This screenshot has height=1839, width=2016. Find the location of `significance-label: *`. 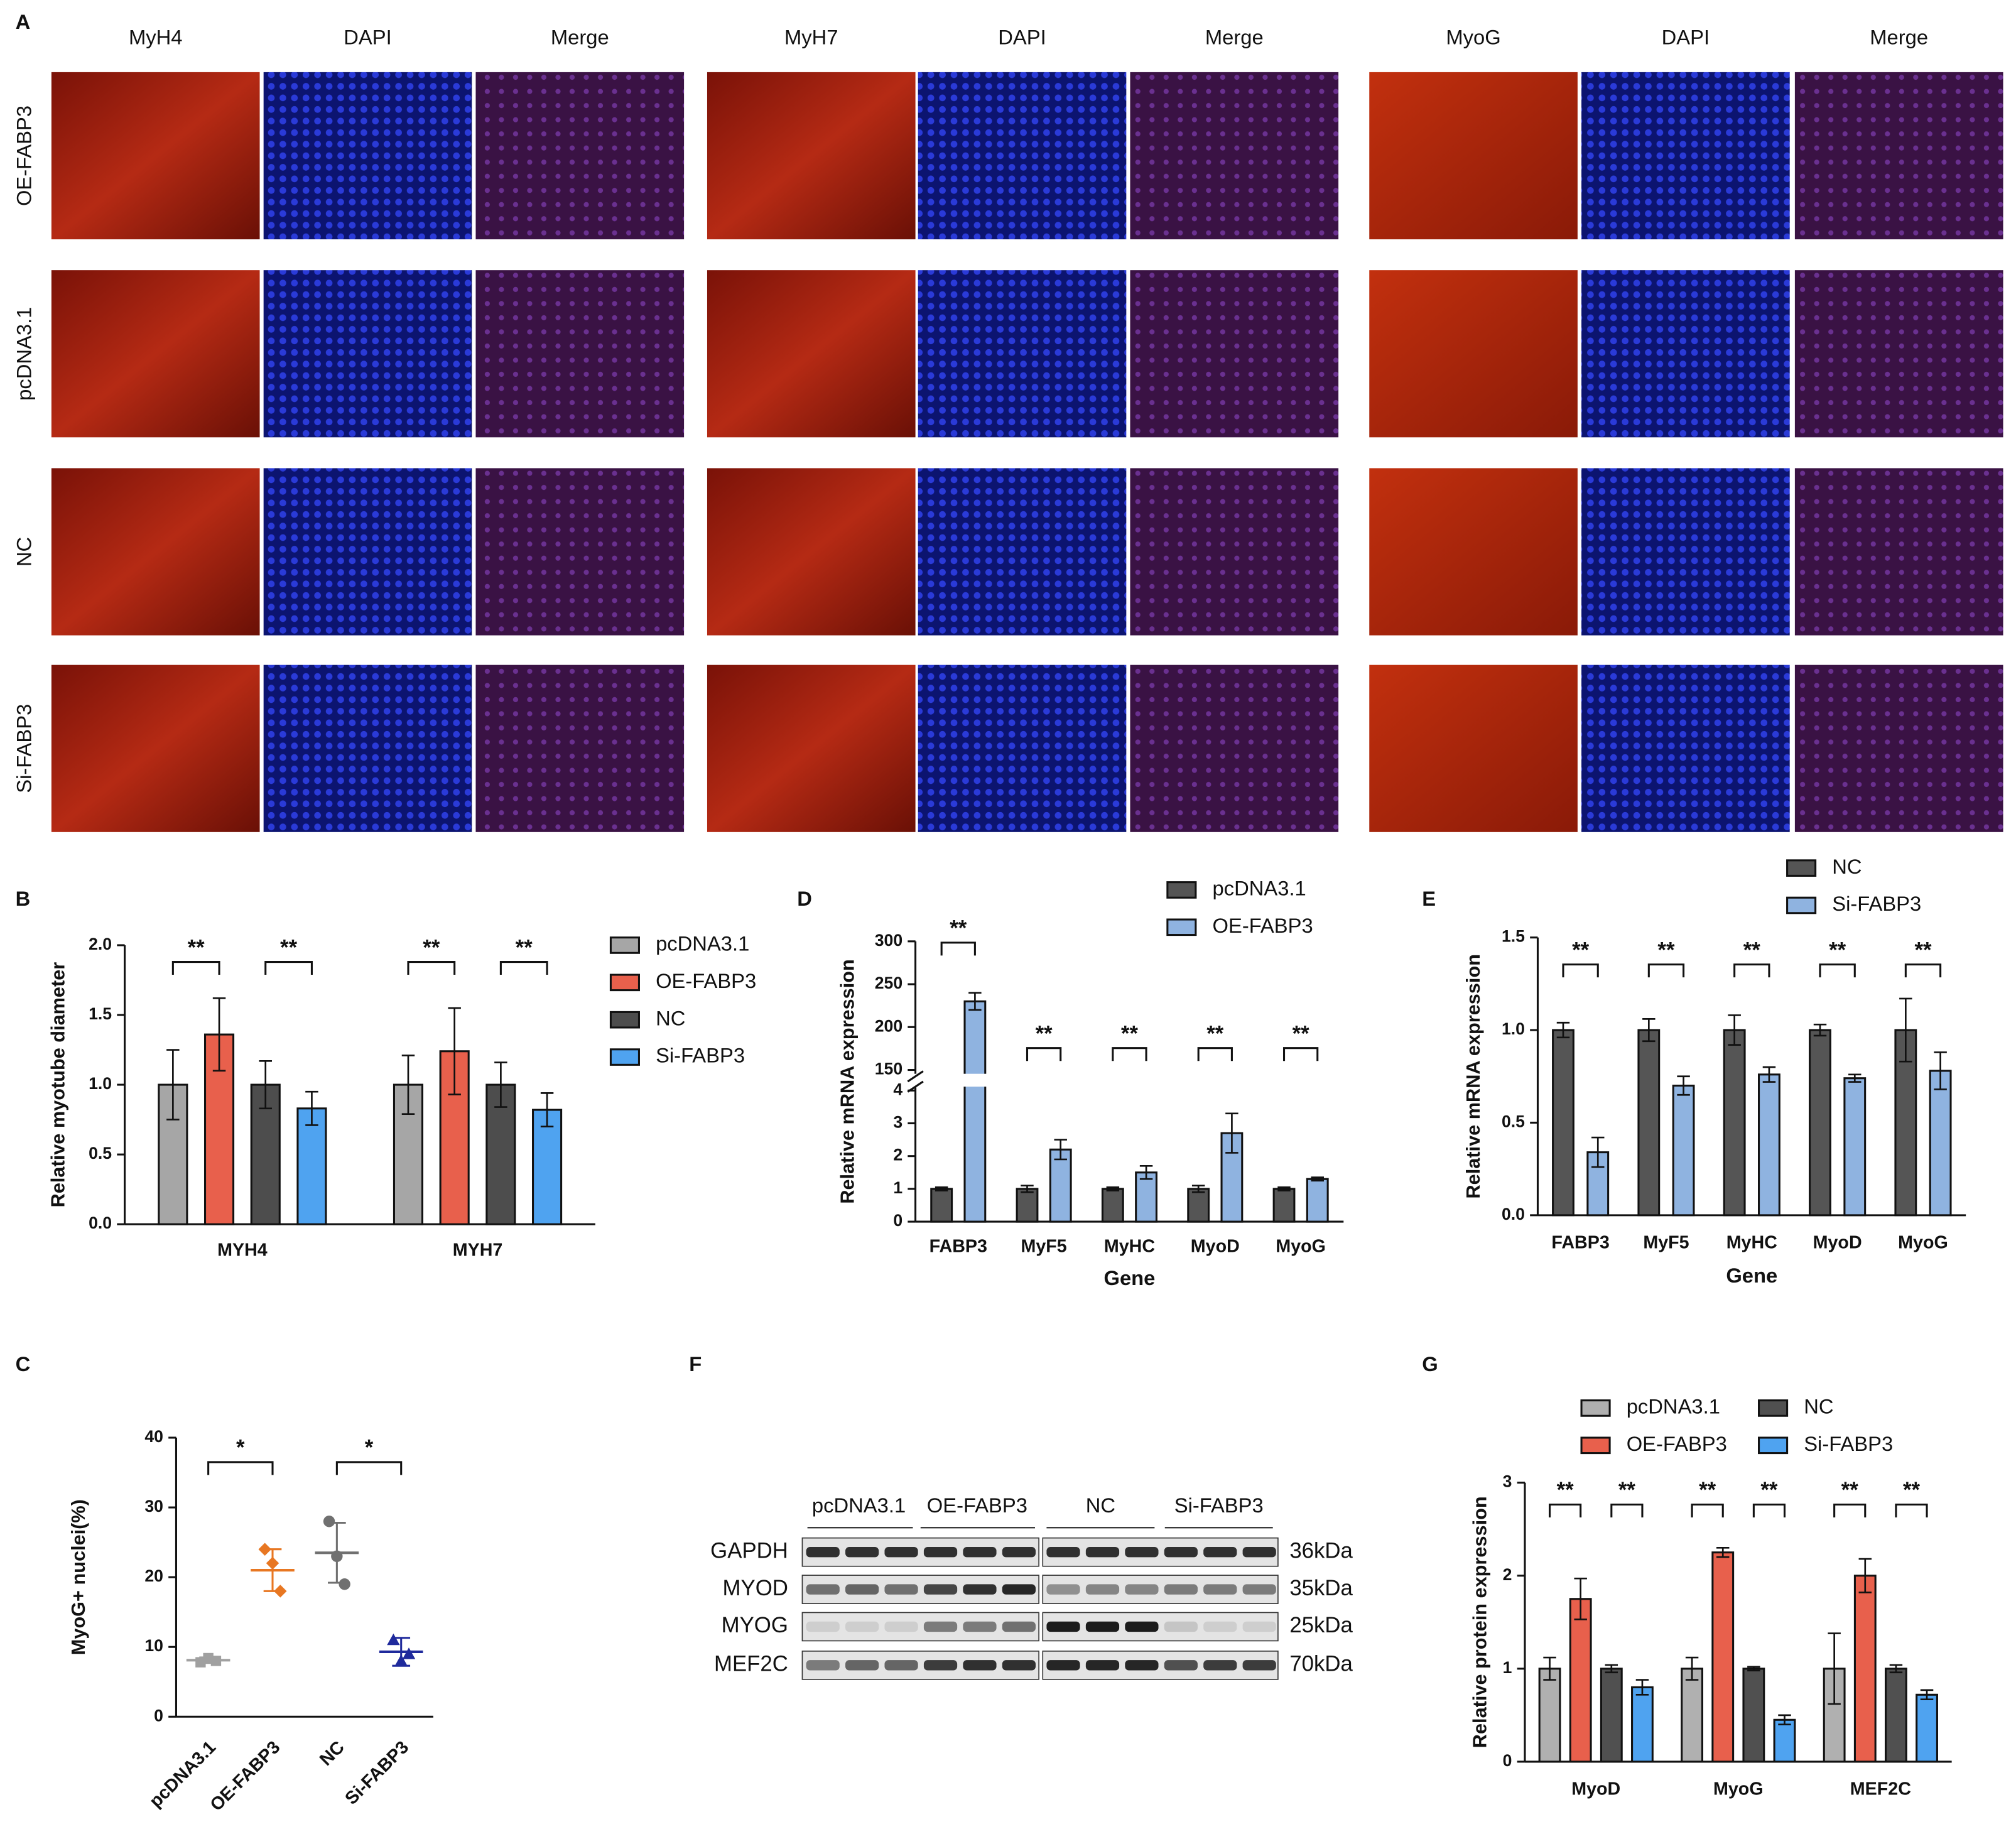

significance-label: * is located at coordinates (240, 1448).